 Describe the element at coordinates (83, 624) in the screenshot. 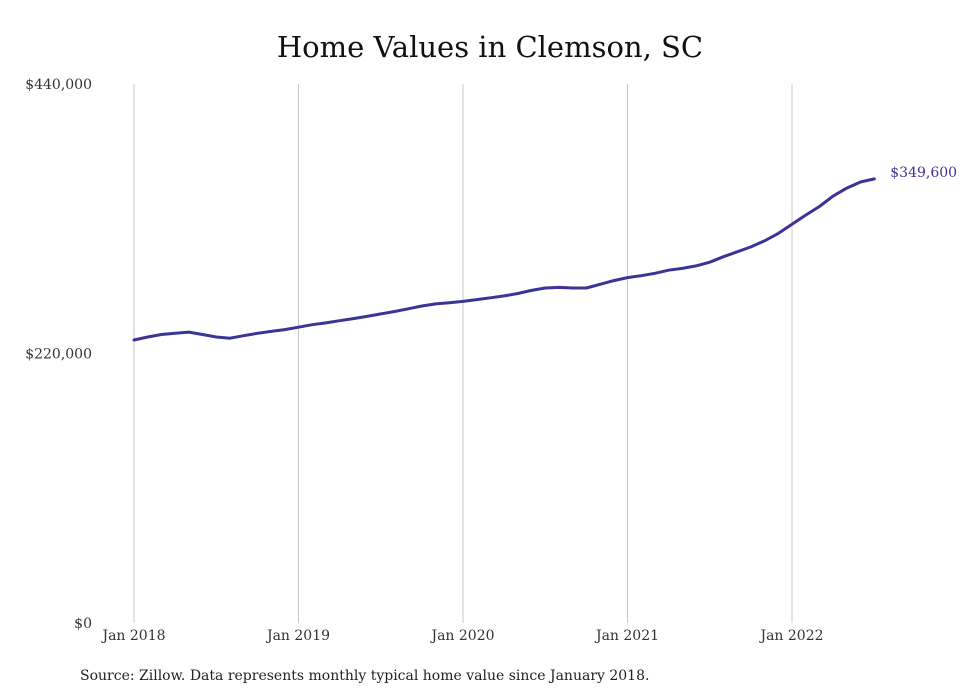

I see `y-tick-label: $0` at that location.